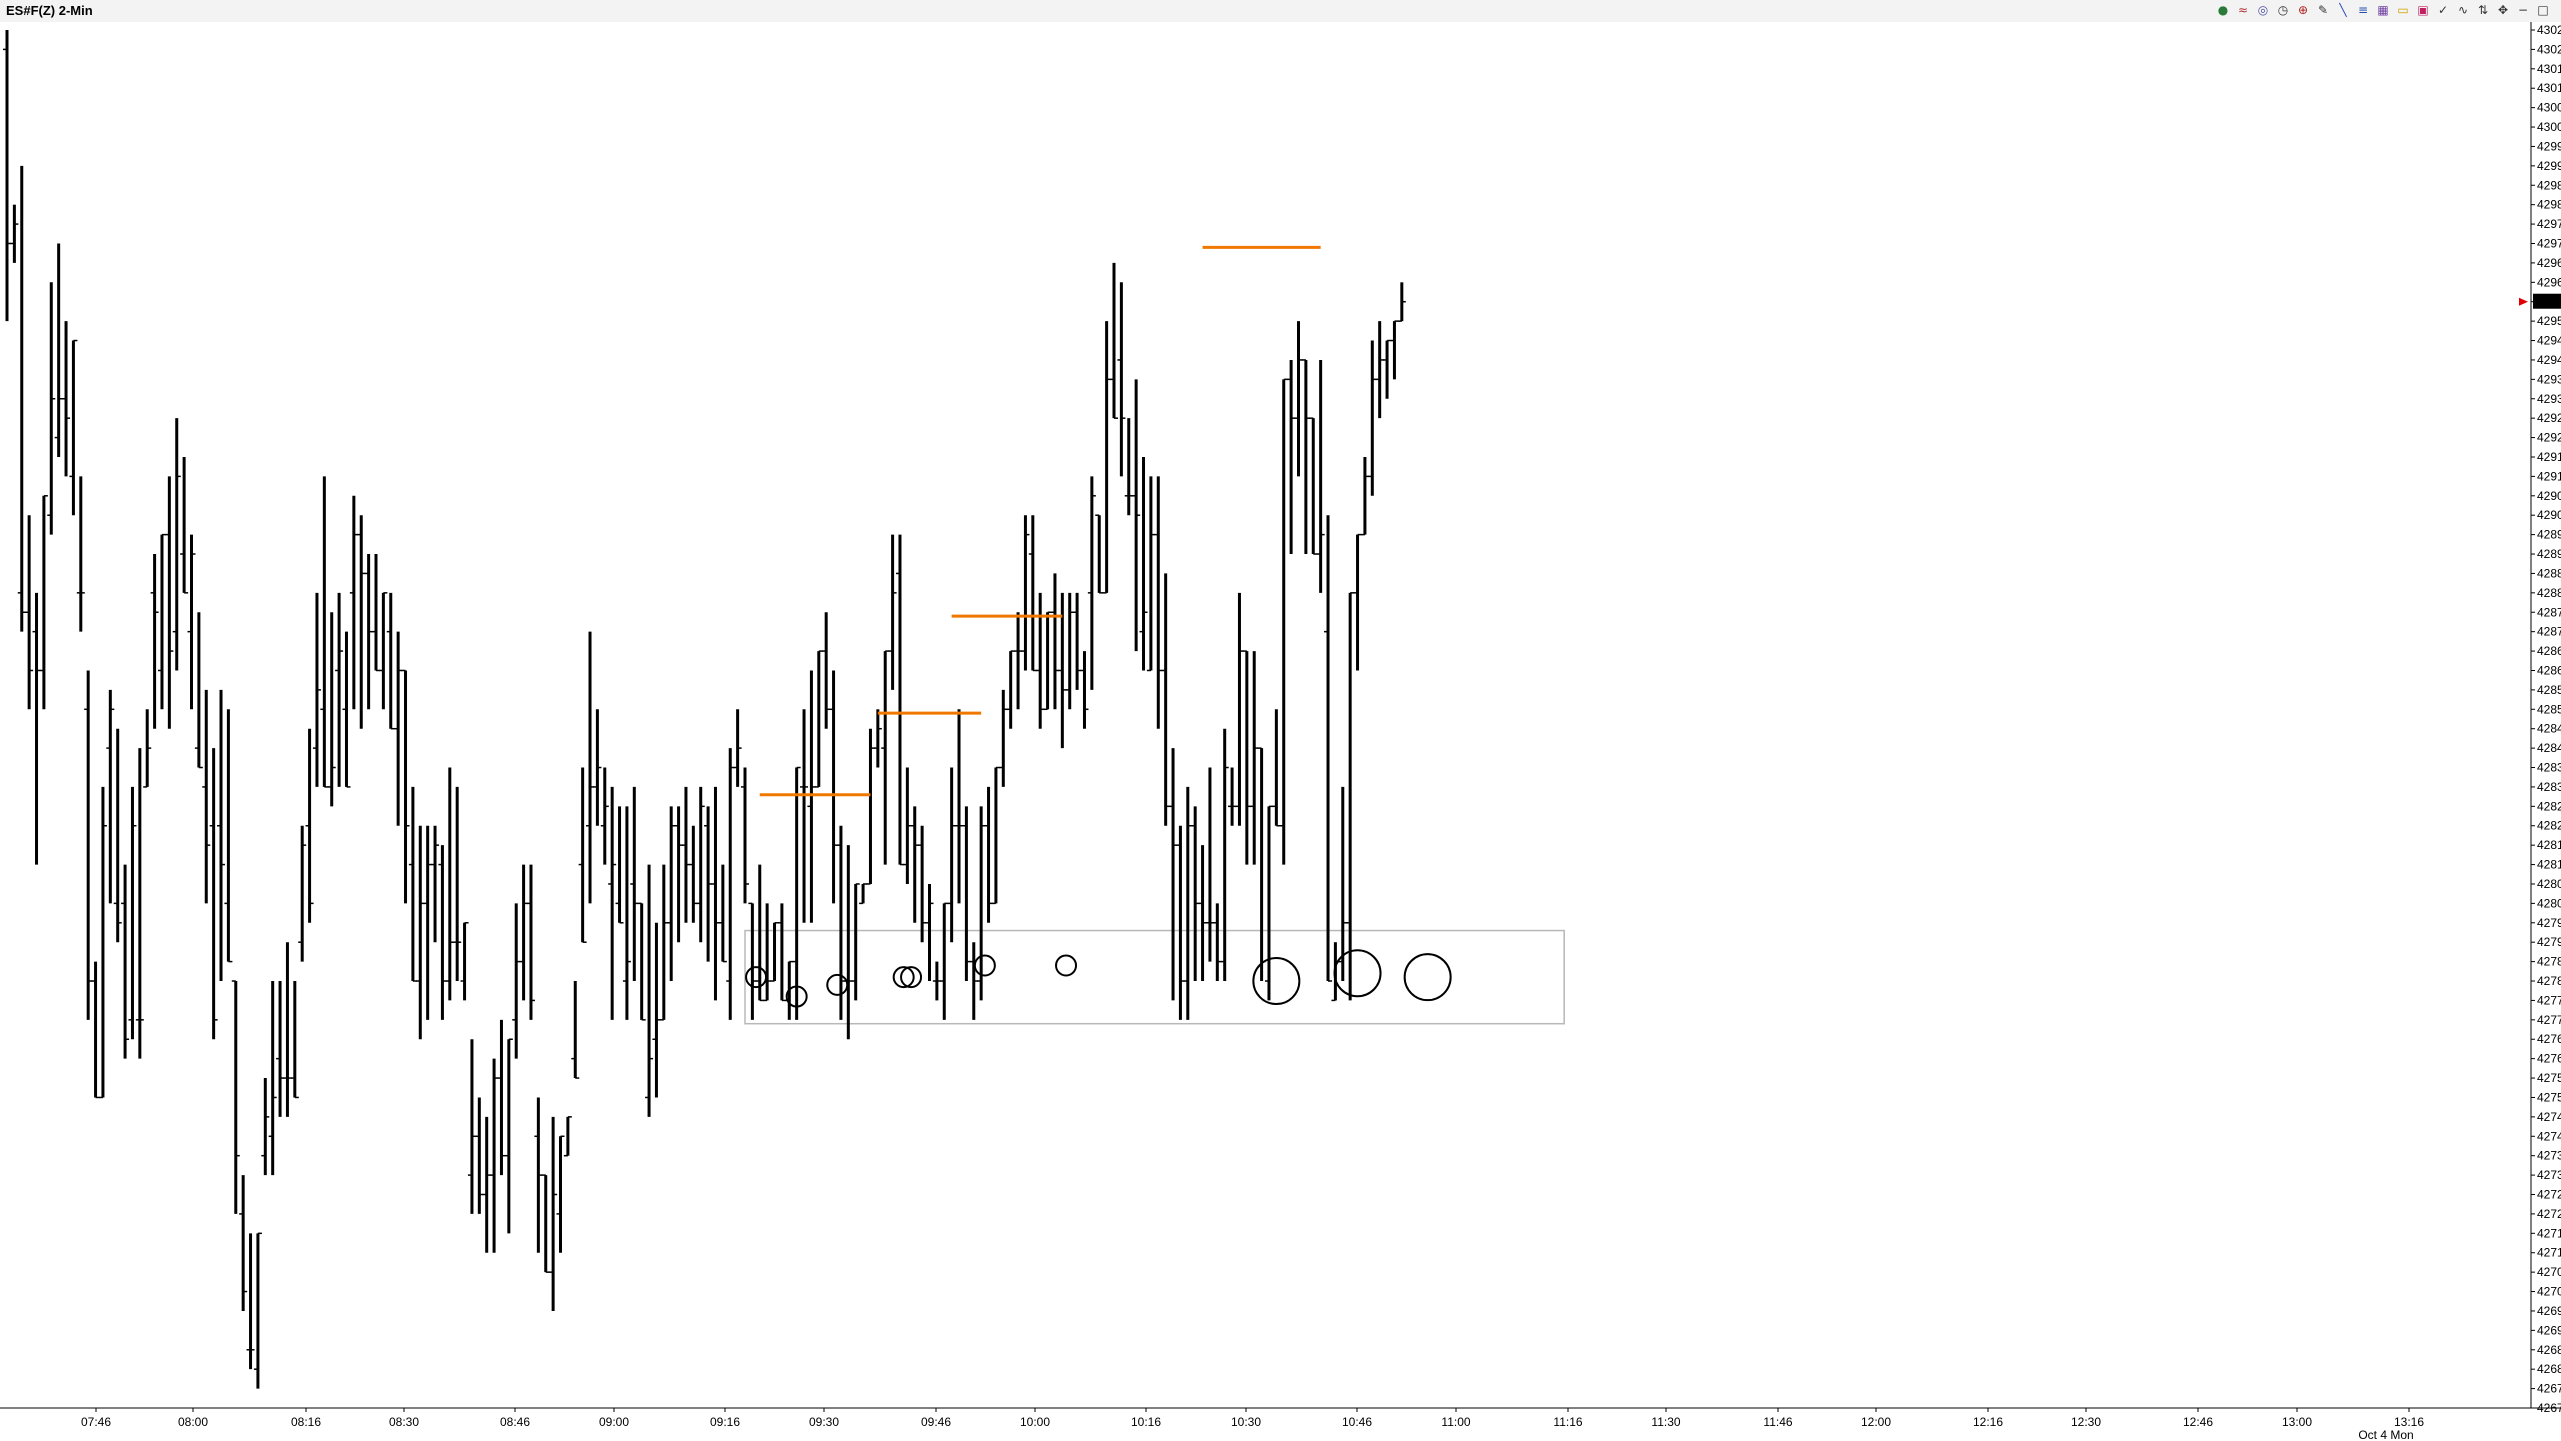 The width and height of the screenshot is (2561, 1441). I want to click on time-tick-label: 12:00, so click(1876, 1422).